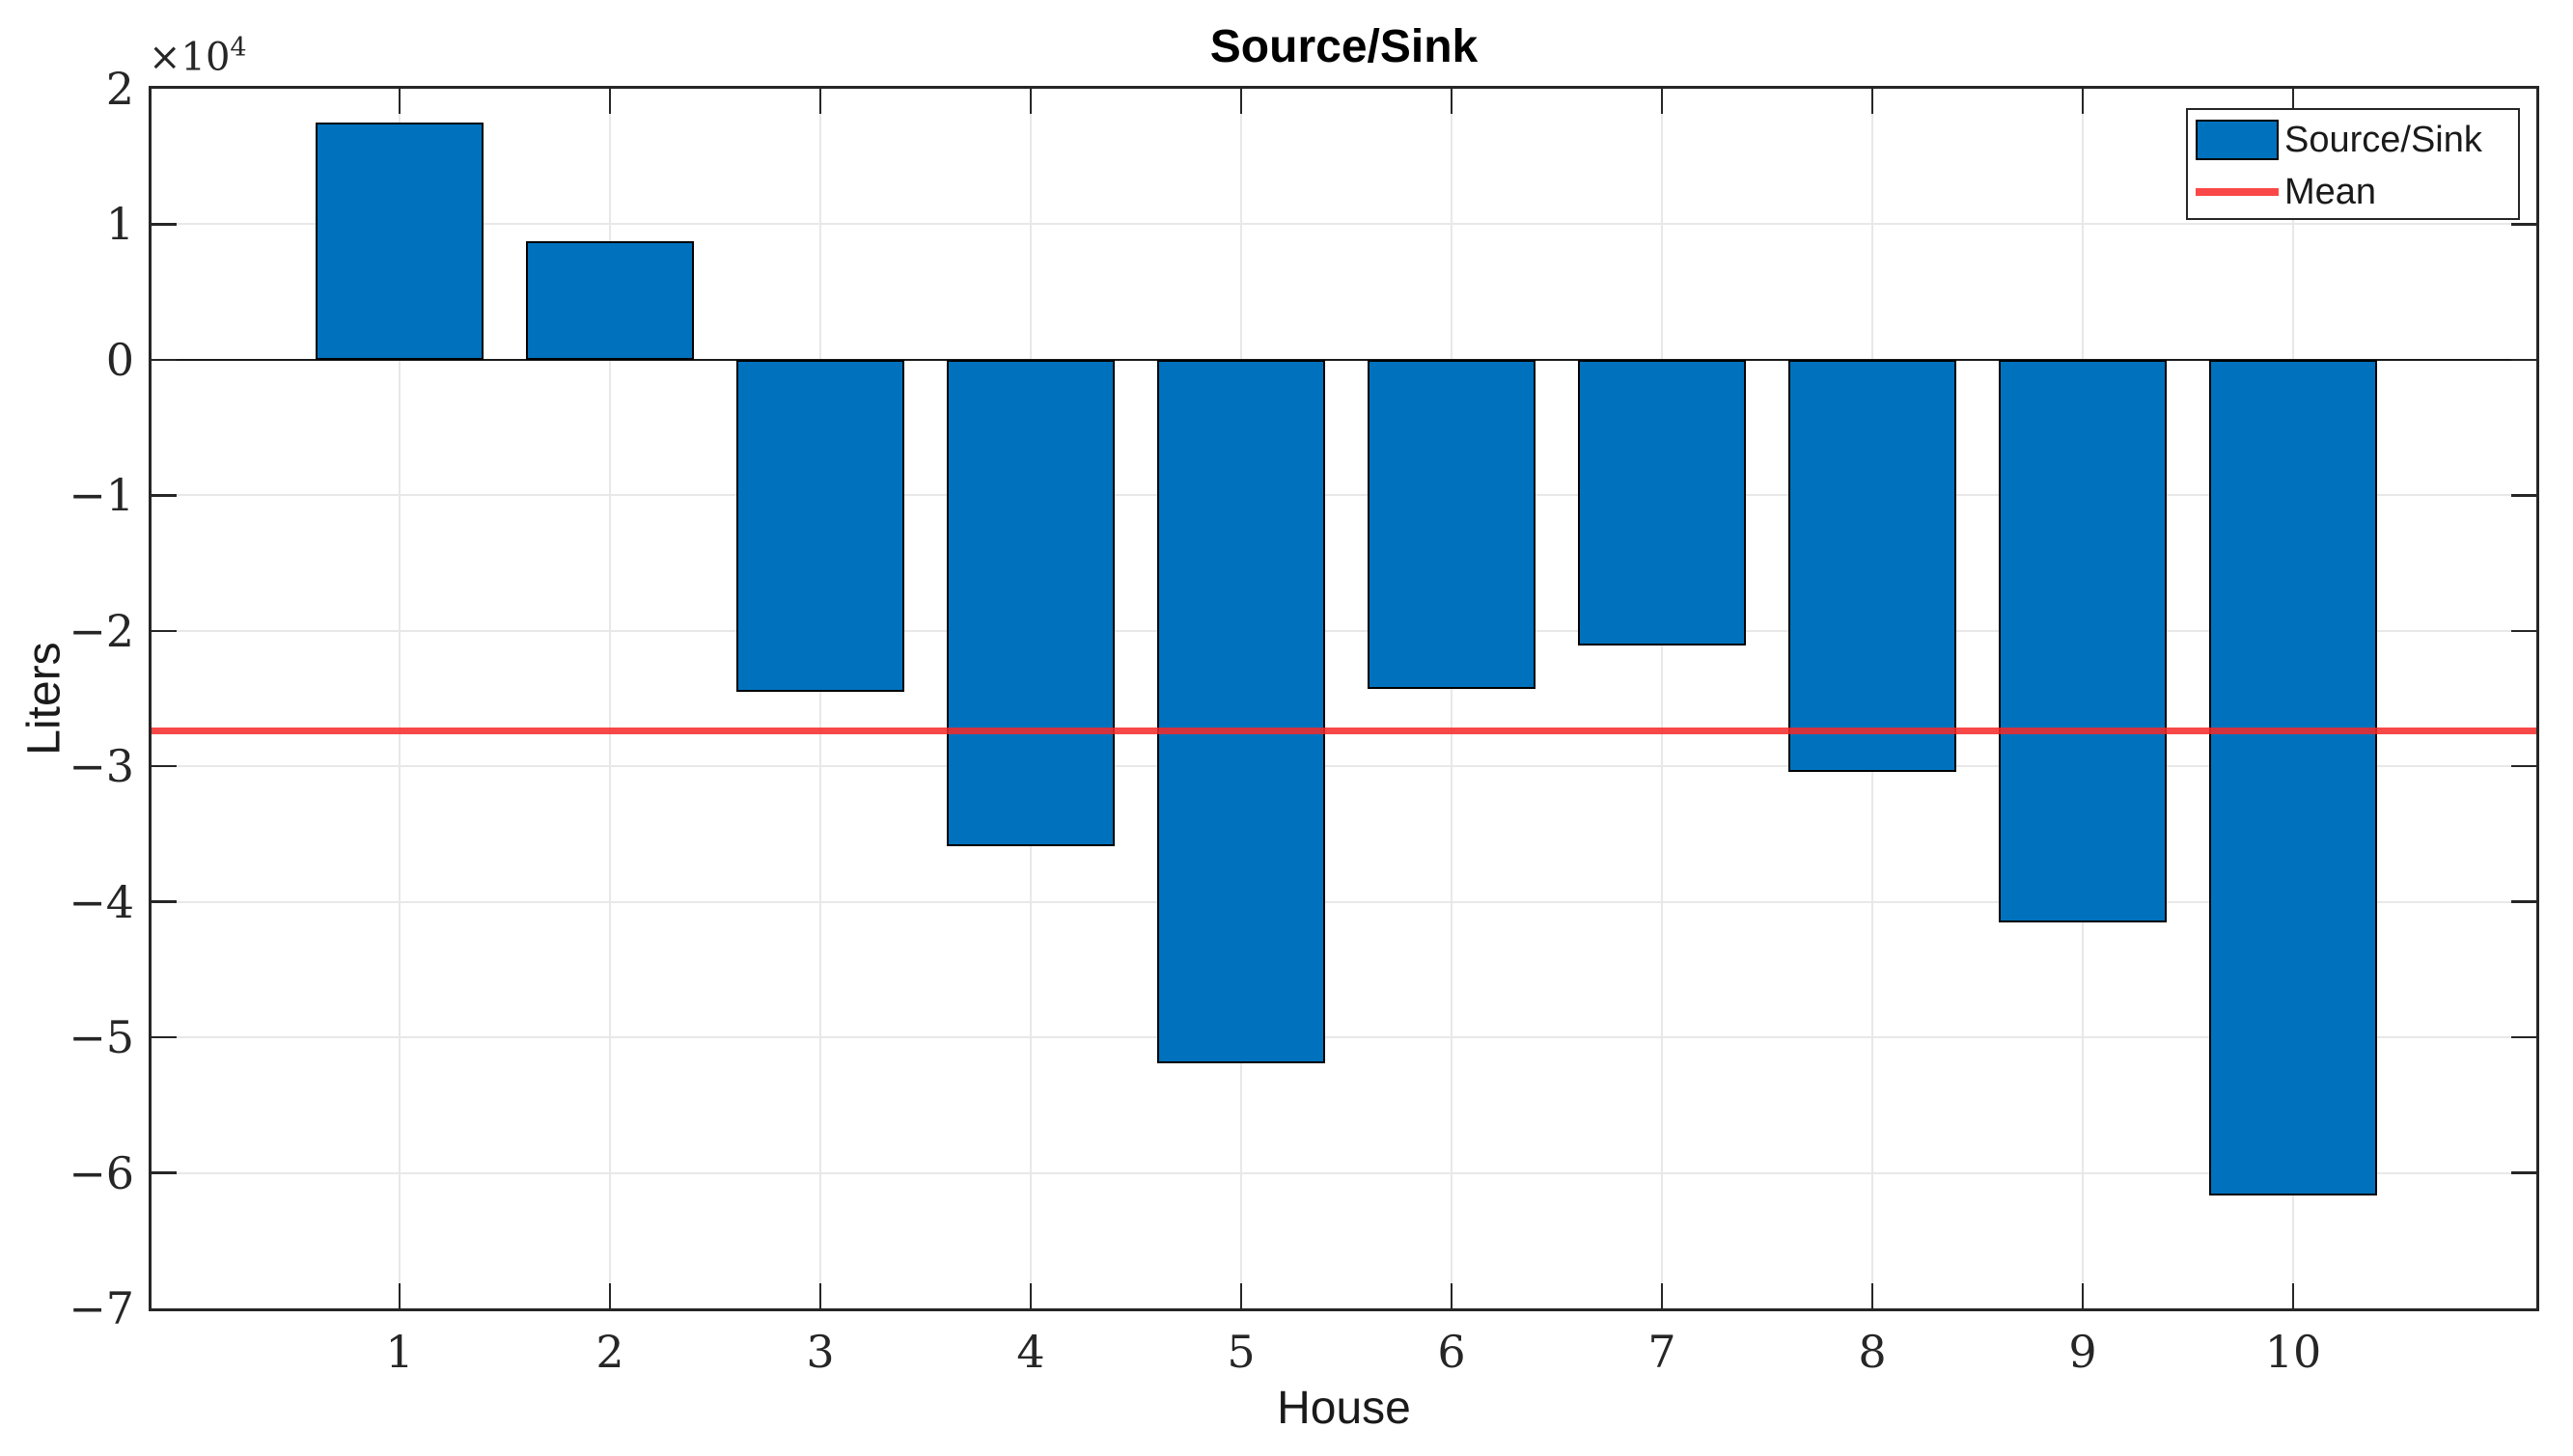 The width and height of the screenshot is (2573, 1456). I want to click on y-axis-multiplier: ×104, so click(198, 56).